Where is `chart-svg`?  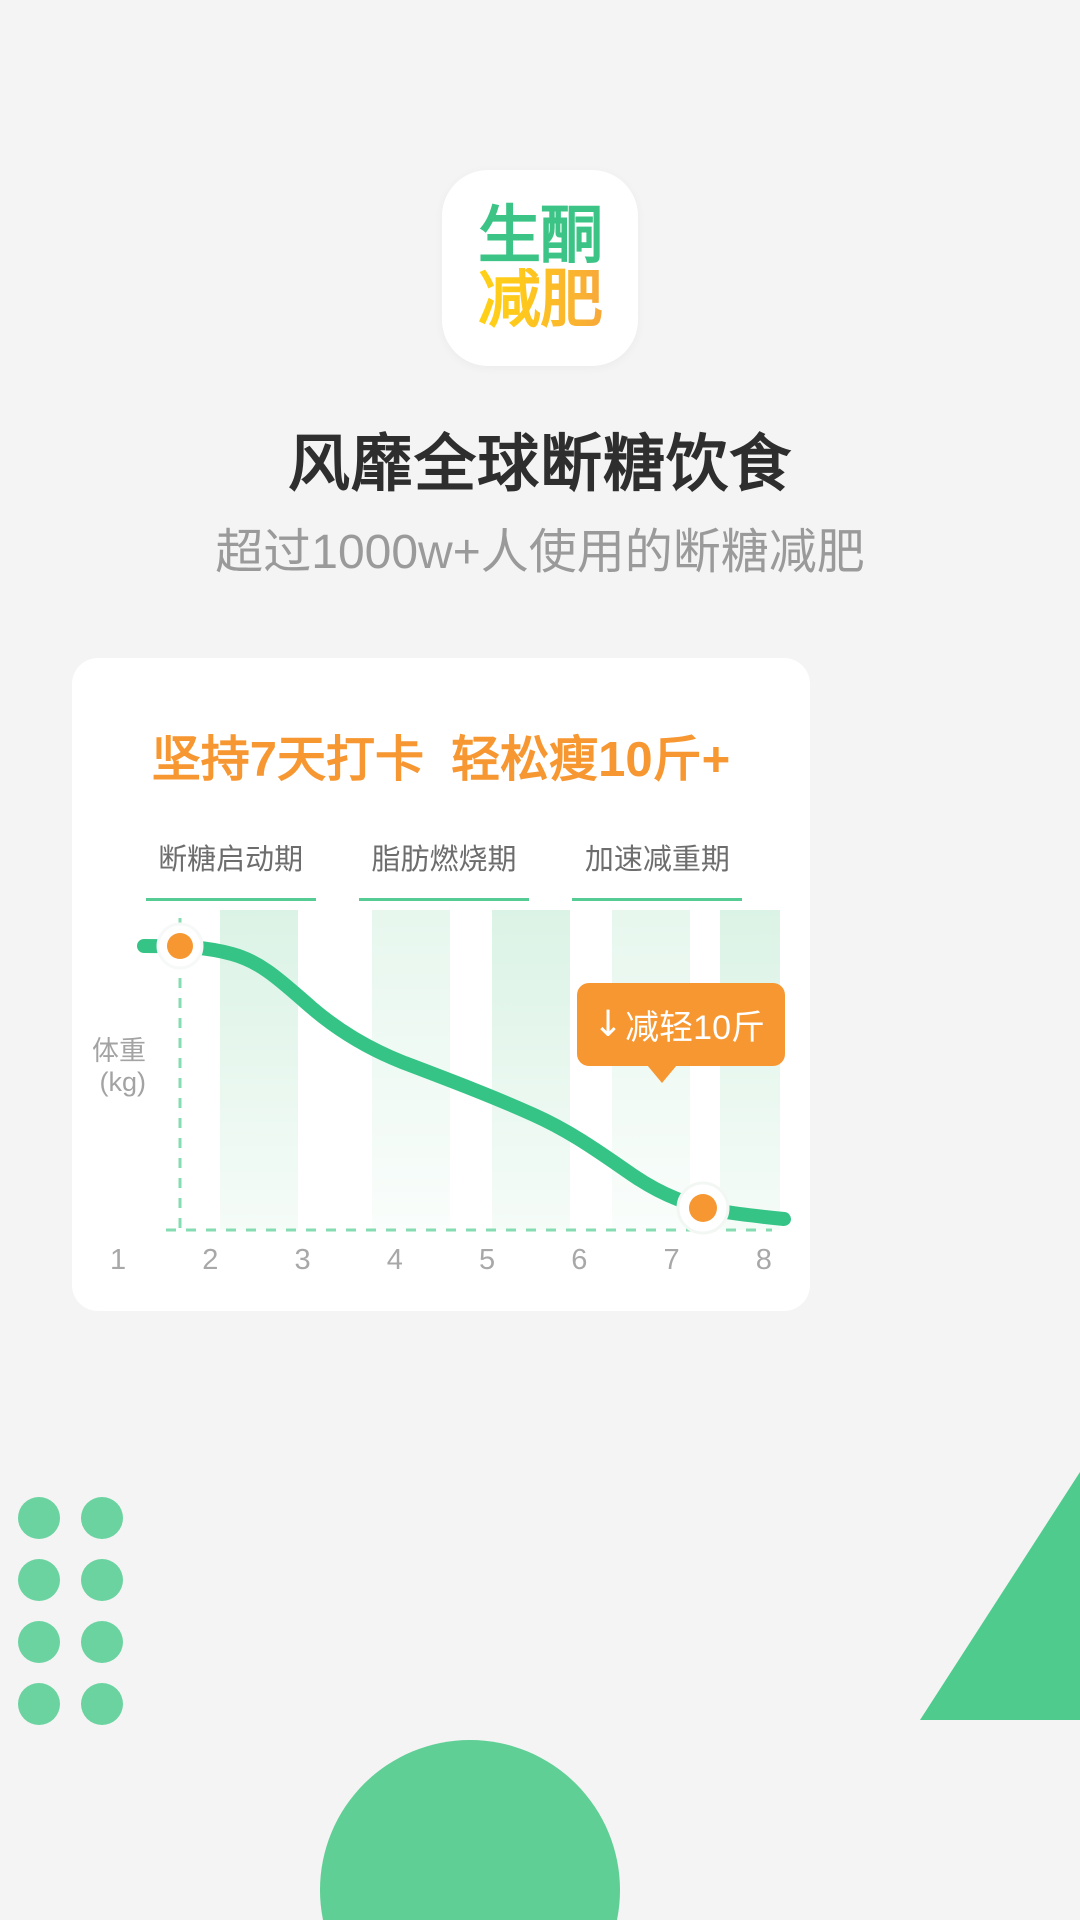
chart-svg is located at coordinates (464, 1072).